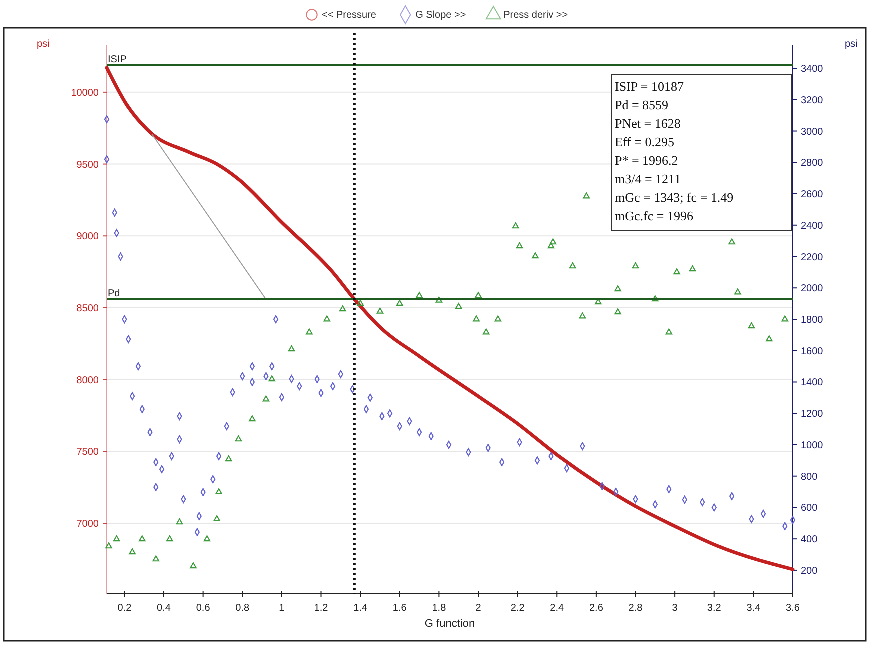 The width and height of the screenshot is (871, 646). Describe the element at coordinates (88, 380) in the screenshot. I see `y-tick-label: 8000` at that location.